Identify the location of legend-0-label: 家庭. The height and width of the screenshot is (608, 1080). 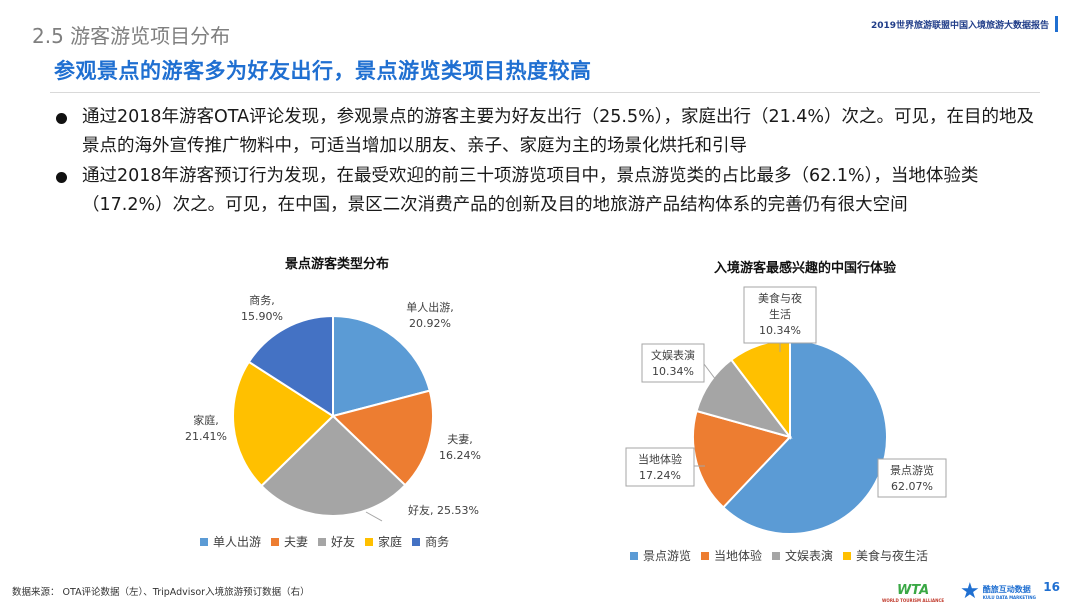
(390, 542).